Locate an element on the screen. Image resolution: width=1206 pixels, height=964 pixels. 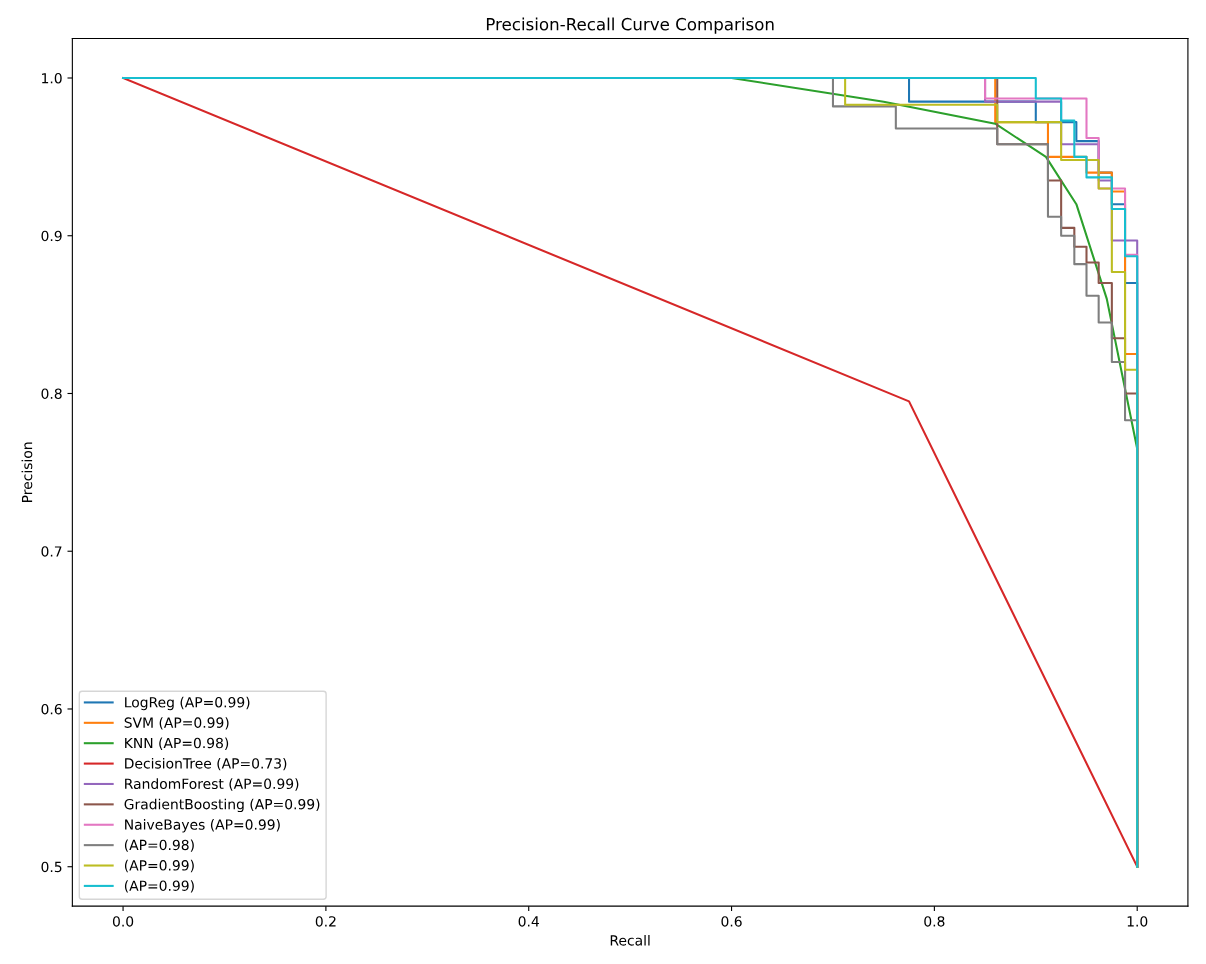
legend-label: KNN (AP=0.98) is located at coordinates (177, 743).